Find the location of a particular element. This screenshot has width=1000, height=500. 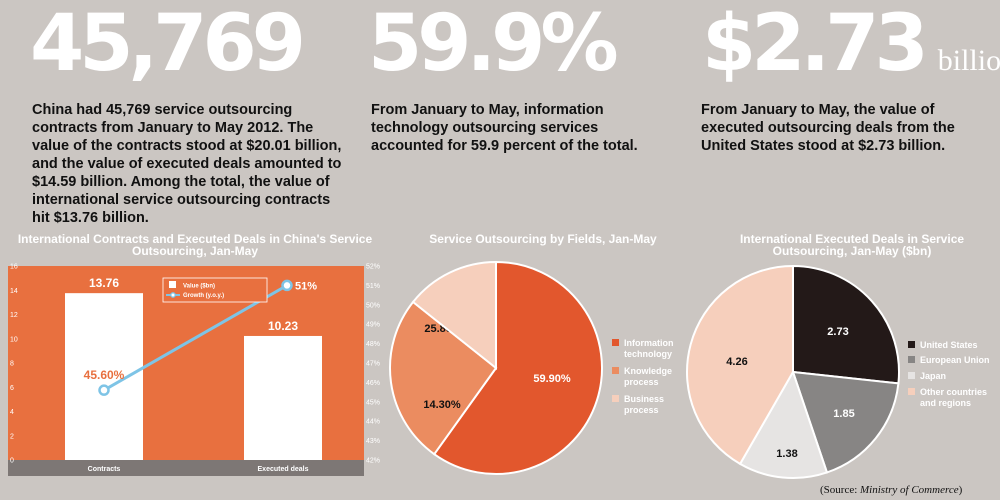

slice-label: 14.30% is located at coordinates (442, 405).